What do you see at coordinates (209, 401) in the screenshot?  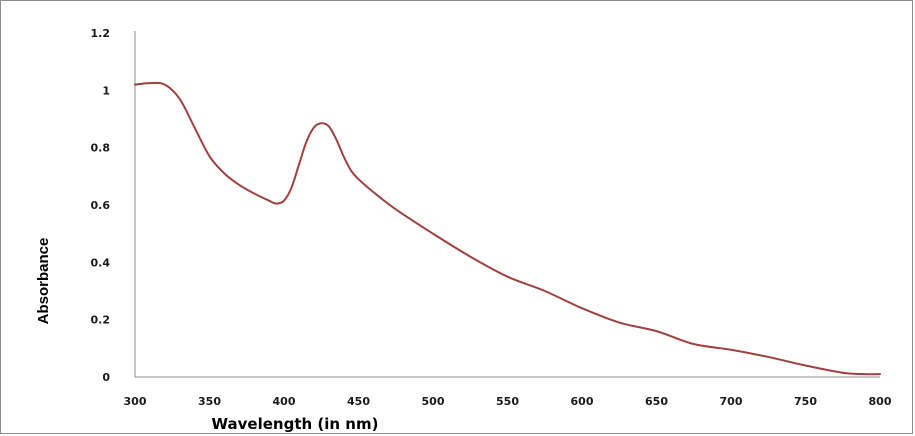 I see `x-tick-label: 350` at bounding box center [209, 401].